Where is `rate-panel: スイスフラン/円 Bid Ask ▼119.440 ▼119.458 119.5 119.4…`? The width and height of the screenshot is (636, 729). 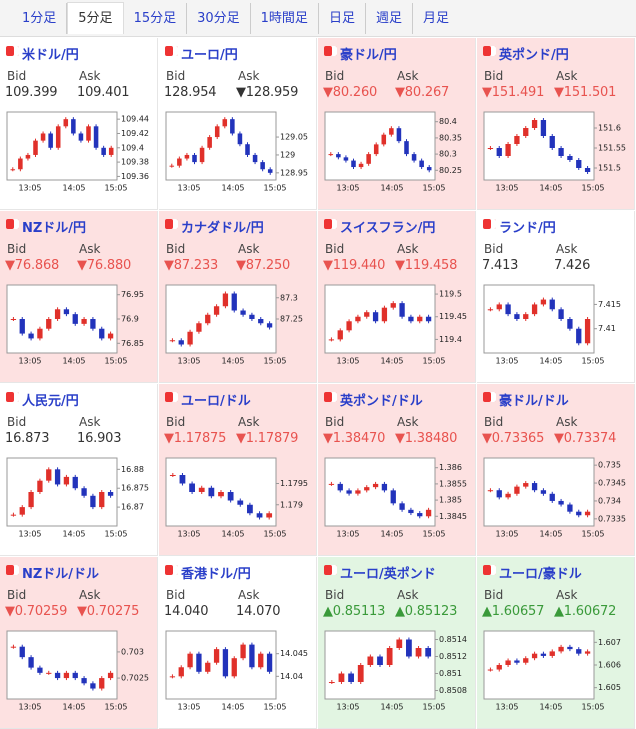 rate-panel: スイスフラン/円 Bid Ask ▼119.440 ▼119.458 119.5 119.4… is located at coordinates (397, 297).